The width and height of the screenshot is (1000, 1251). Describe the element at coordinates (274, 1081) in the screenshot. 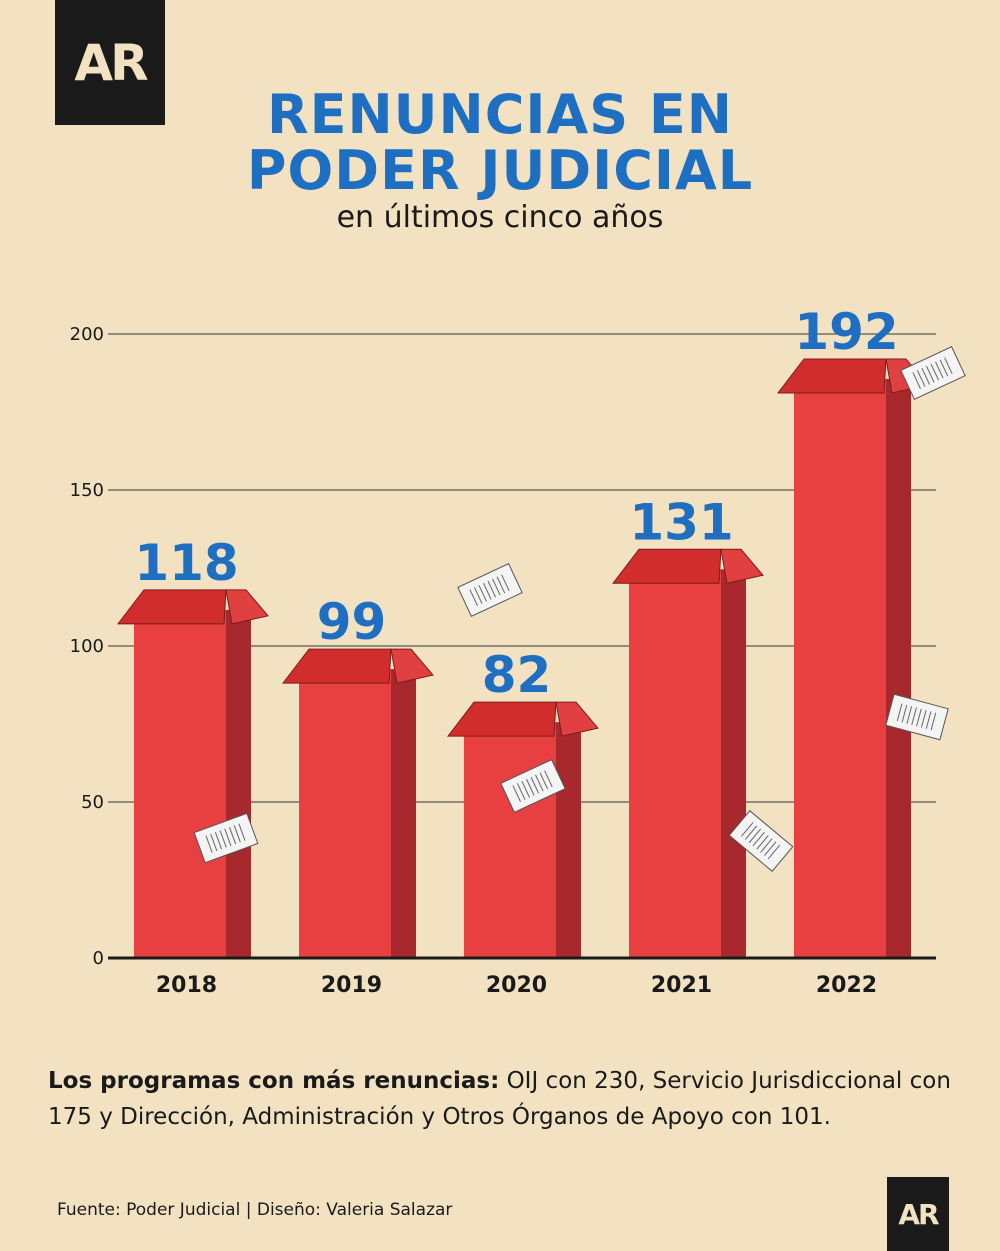

I see `programs-note-label: Los programas con más renuncias:` at that location.